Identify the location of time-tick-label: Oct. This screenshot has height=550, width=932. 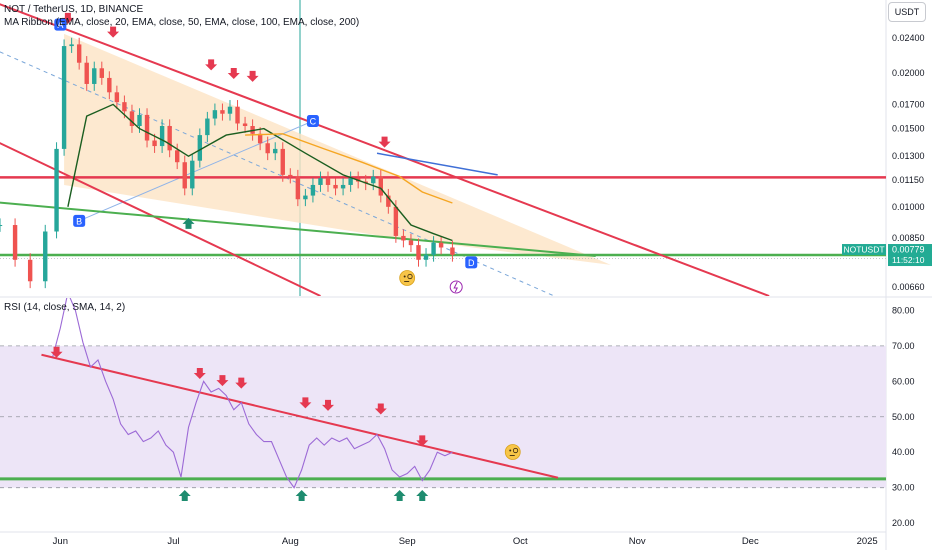
(520, 541).